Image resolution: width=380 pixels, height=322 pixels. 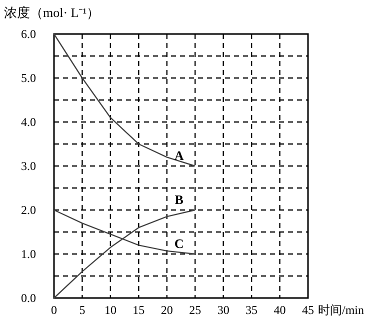 What do you see at coordinates (82, 310) in the screenshot?
I see `x-tick-label: 5` at bounding box center [82, 310].